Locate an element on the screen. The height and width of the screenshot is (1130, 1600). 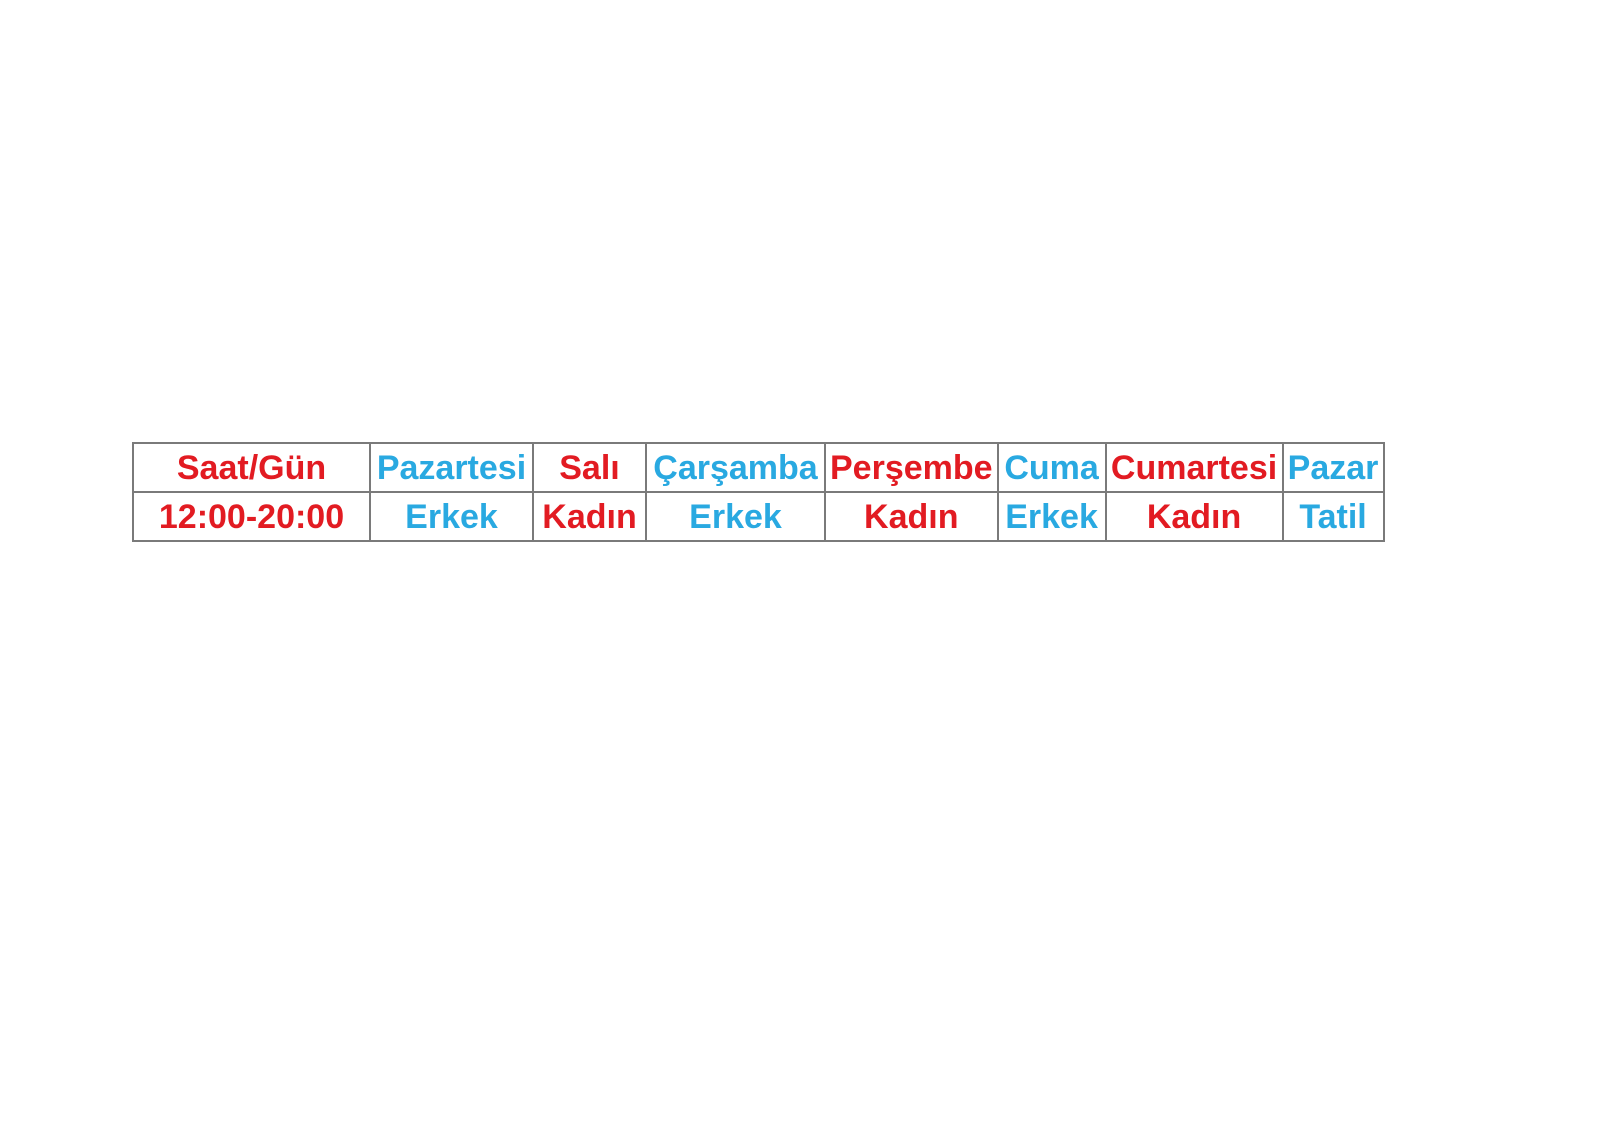
header-cell-saat-gun: Saat/Gün is located at coordinates (251, 467).